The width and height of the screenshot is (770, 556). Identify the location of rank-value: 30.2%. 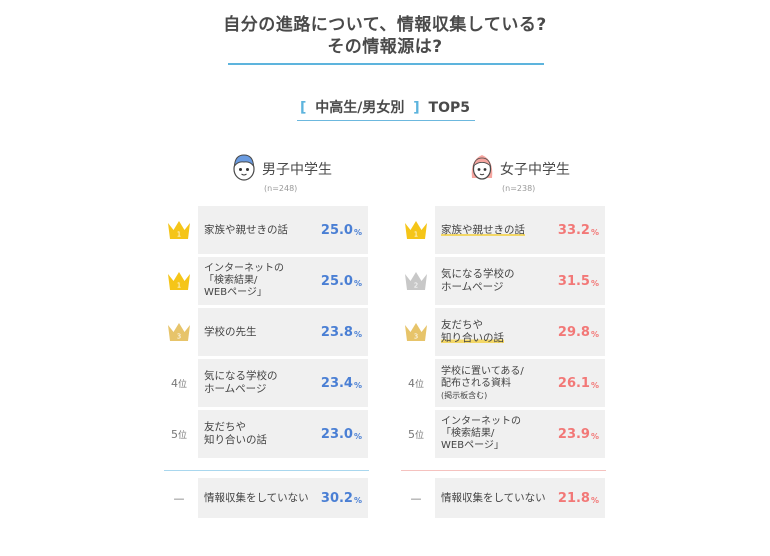
(341, 498).